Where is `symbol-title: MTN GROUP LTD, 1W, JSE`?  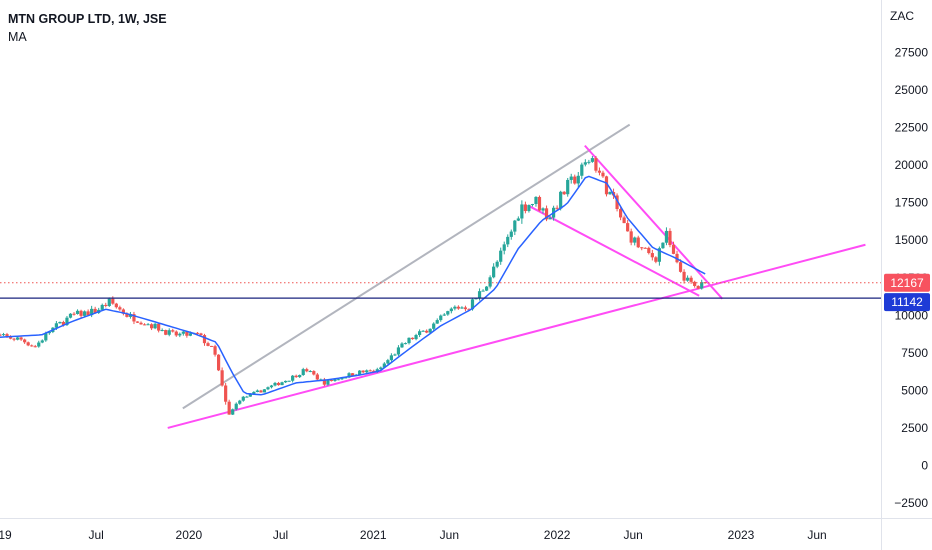
symbol-title: MTN GROUP LTD, 1W, JSE is located at coordinates (87, 19).